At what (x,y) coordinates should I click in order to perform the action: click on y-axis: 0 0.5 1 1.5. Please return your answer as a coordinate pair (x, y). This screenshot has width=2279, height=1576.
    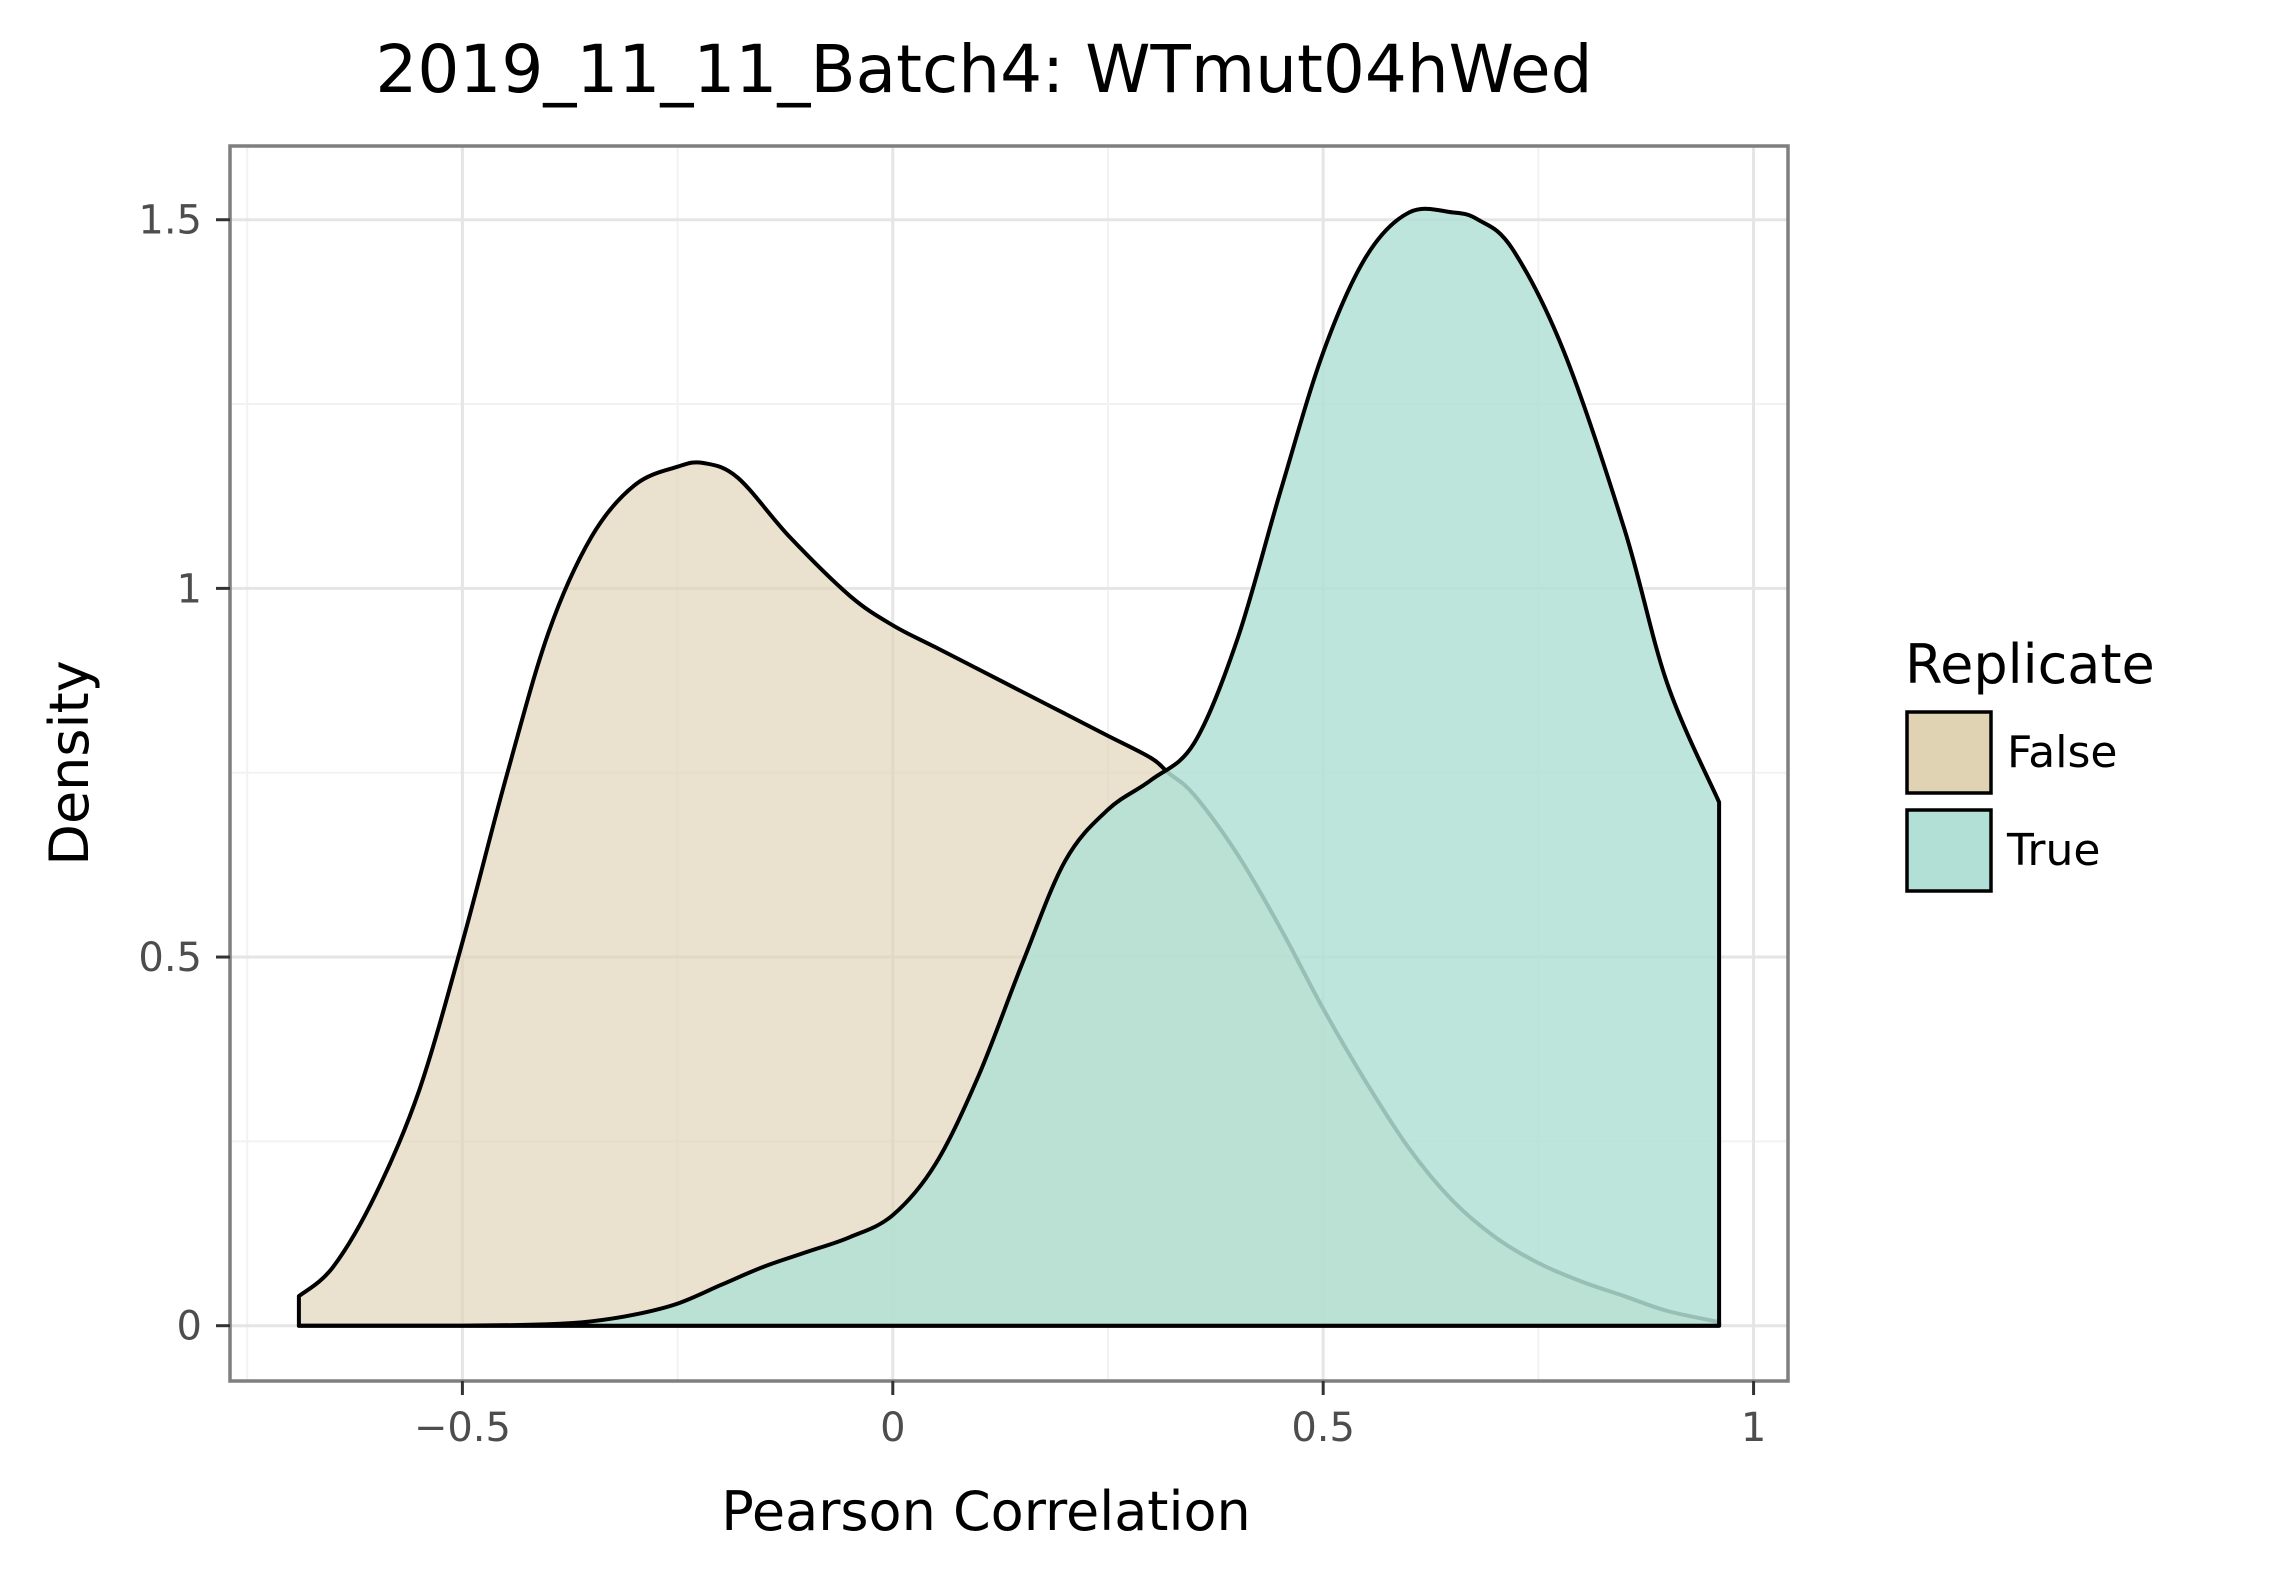
    Looking at the image, I should click on (184, 774).